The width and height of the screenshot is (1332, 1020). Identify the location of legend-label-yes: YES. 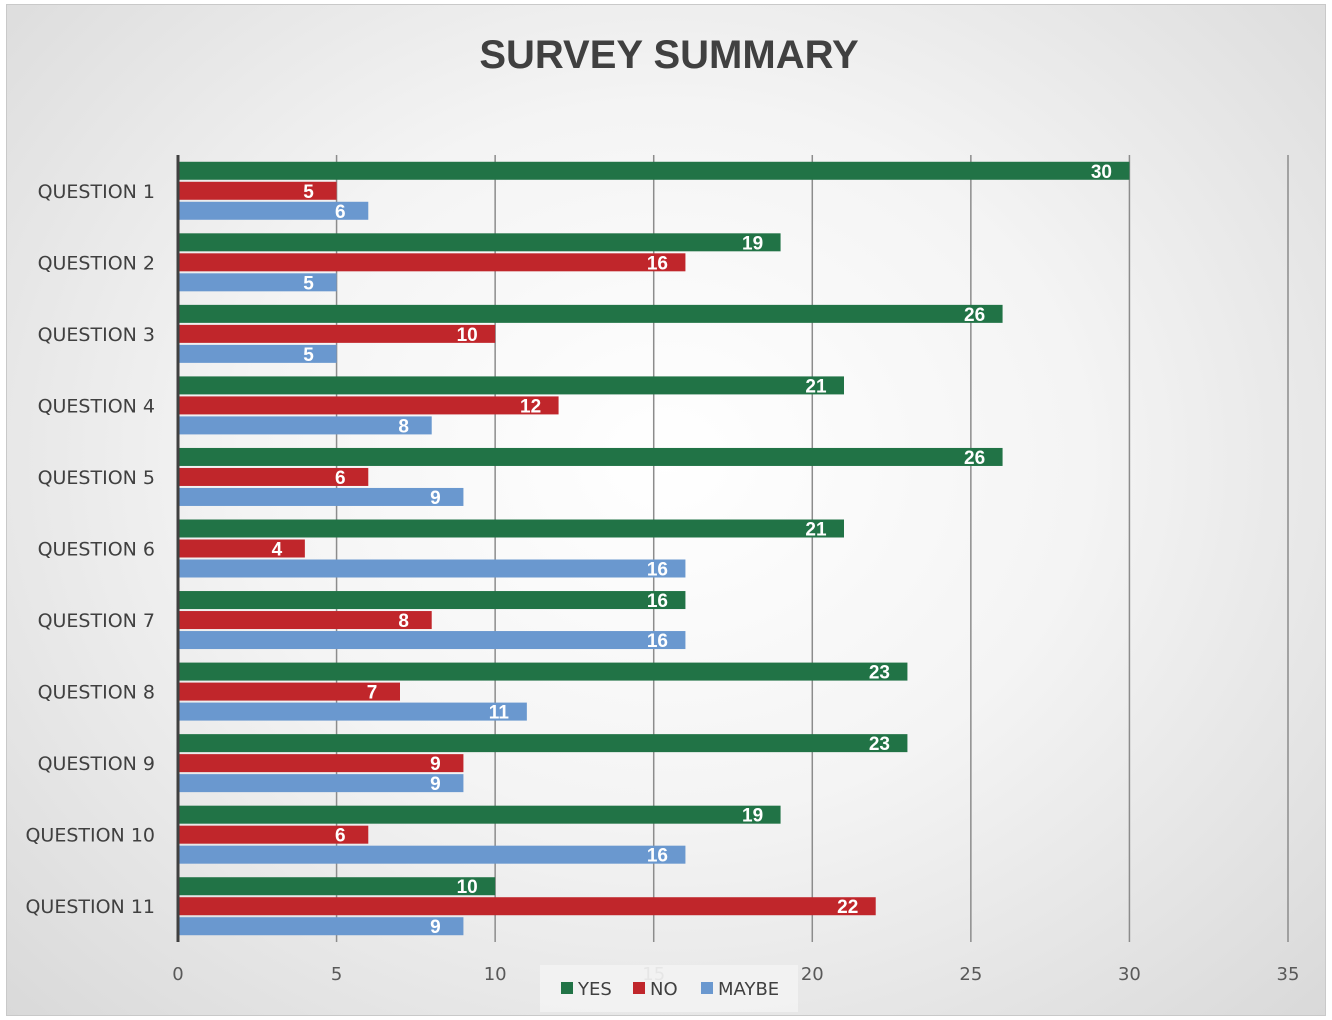
(594, 989).